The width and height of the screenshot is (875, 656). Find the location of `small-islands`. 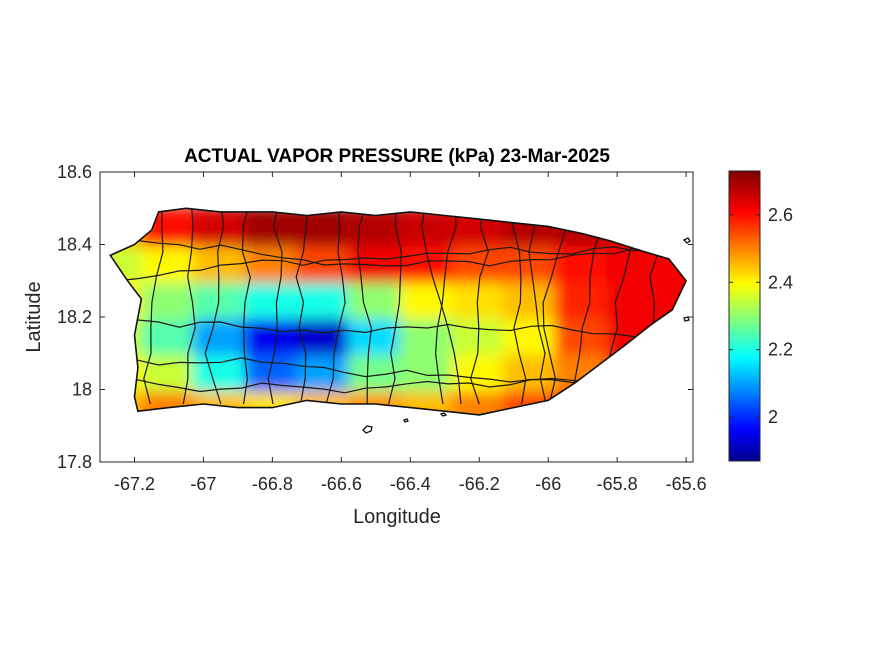

small-islands is located at coordinates (526, 335).